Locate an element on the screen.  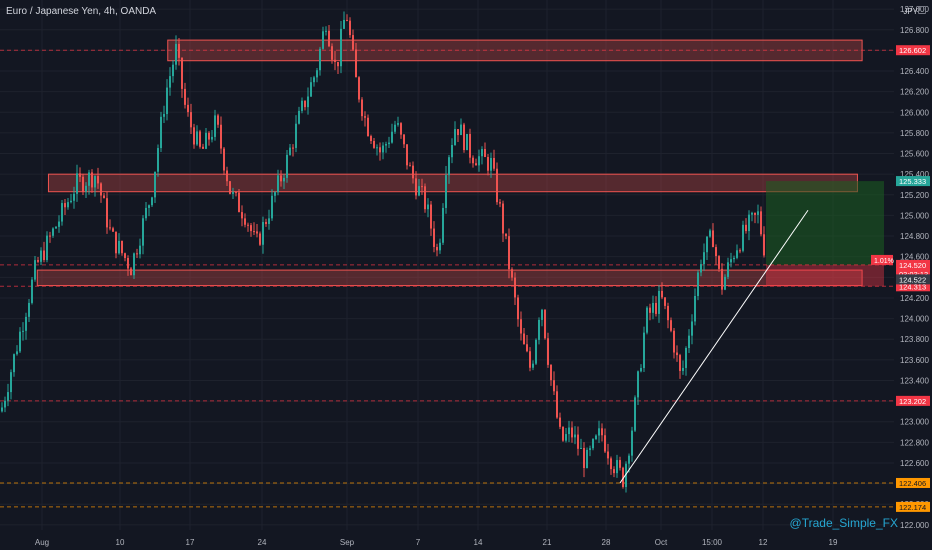
target-area is located at coordinates (825, 223).